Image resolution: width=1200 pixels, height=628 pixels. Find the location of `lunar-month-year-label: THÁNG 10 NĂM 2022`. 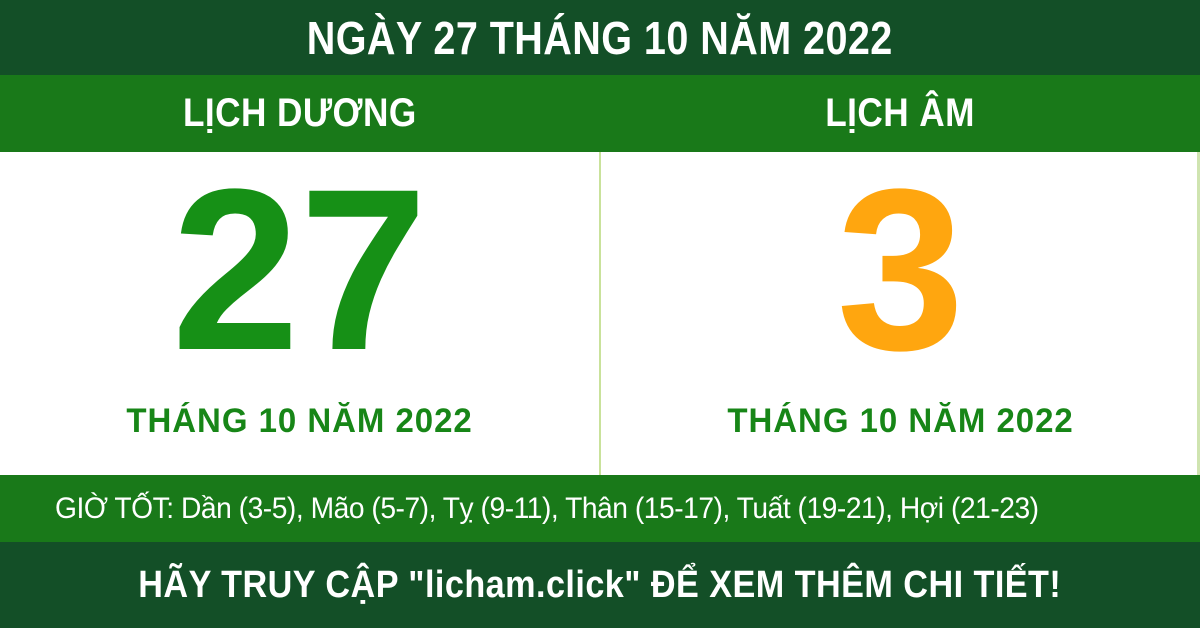

lunar-month-year-label: THÁNG 10 NĂM 2022 is located at coordinates (900, 421).